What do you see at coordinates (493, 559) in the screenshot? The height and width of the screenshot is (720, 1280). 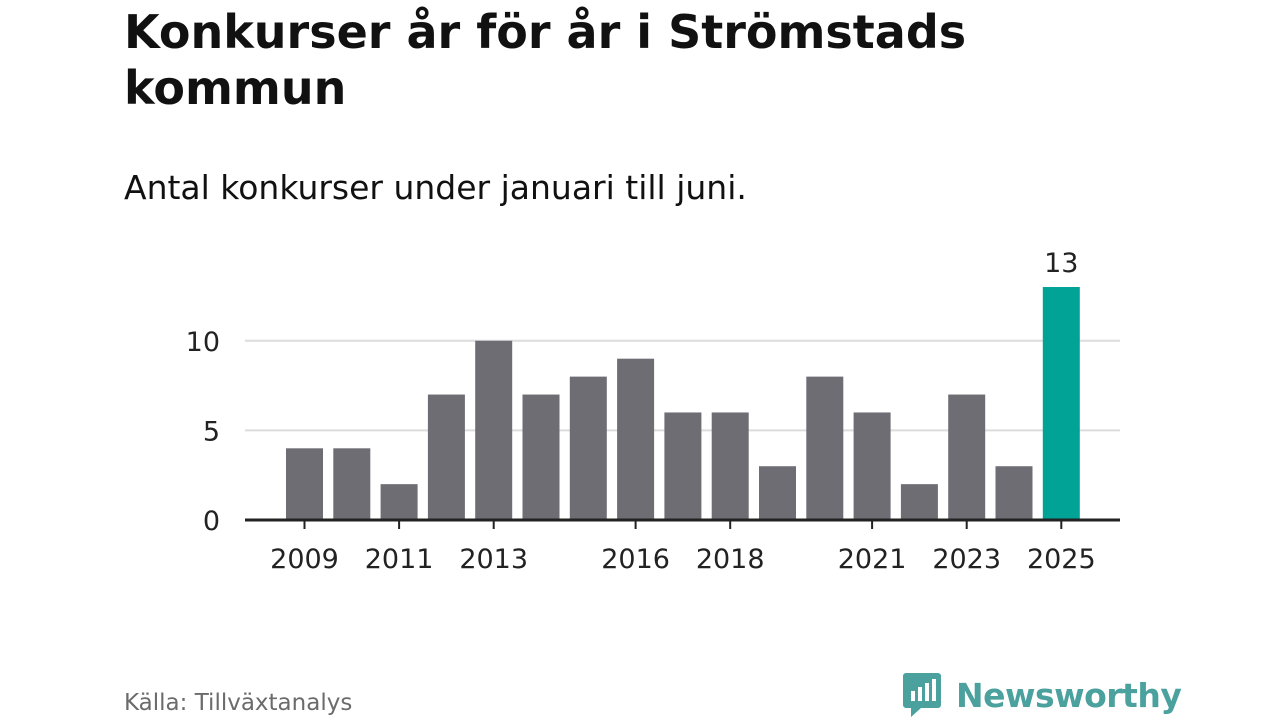 I see `x-tick-label-2013: 2013` at bounding box center [493, 559].